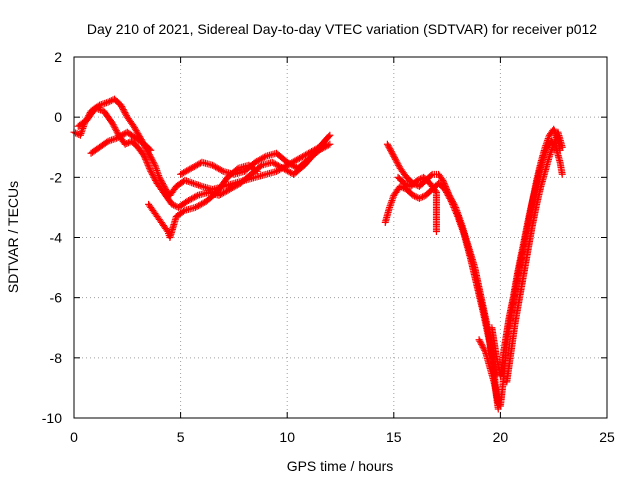 The image size is (640, 480). What do you see at coordinates (56, 358) in the screenshot?
I see `y-tick-label: -8` at bounding box center [56, 358].